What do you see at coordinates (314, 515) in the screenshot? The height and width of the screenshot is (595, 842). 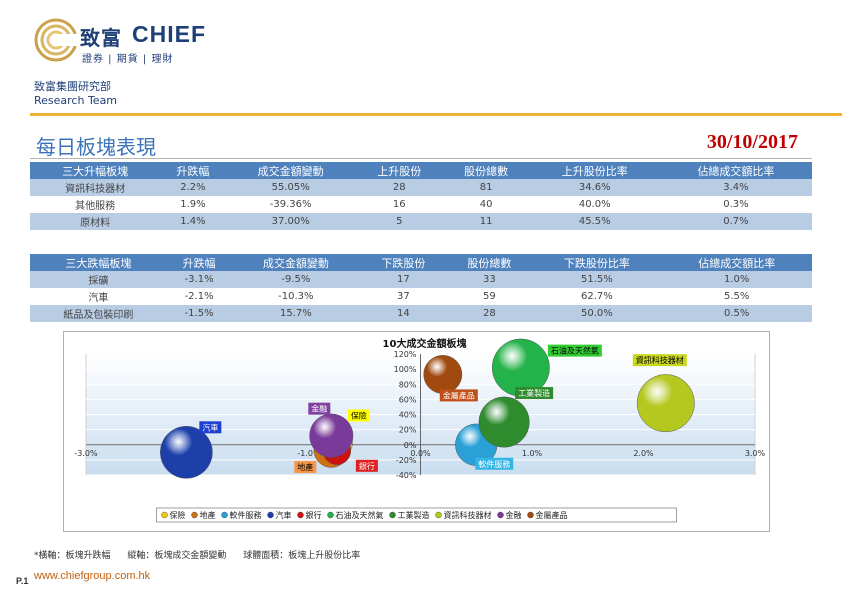 I see `legend-entry: 銀行` at bounding box center [314, 515].